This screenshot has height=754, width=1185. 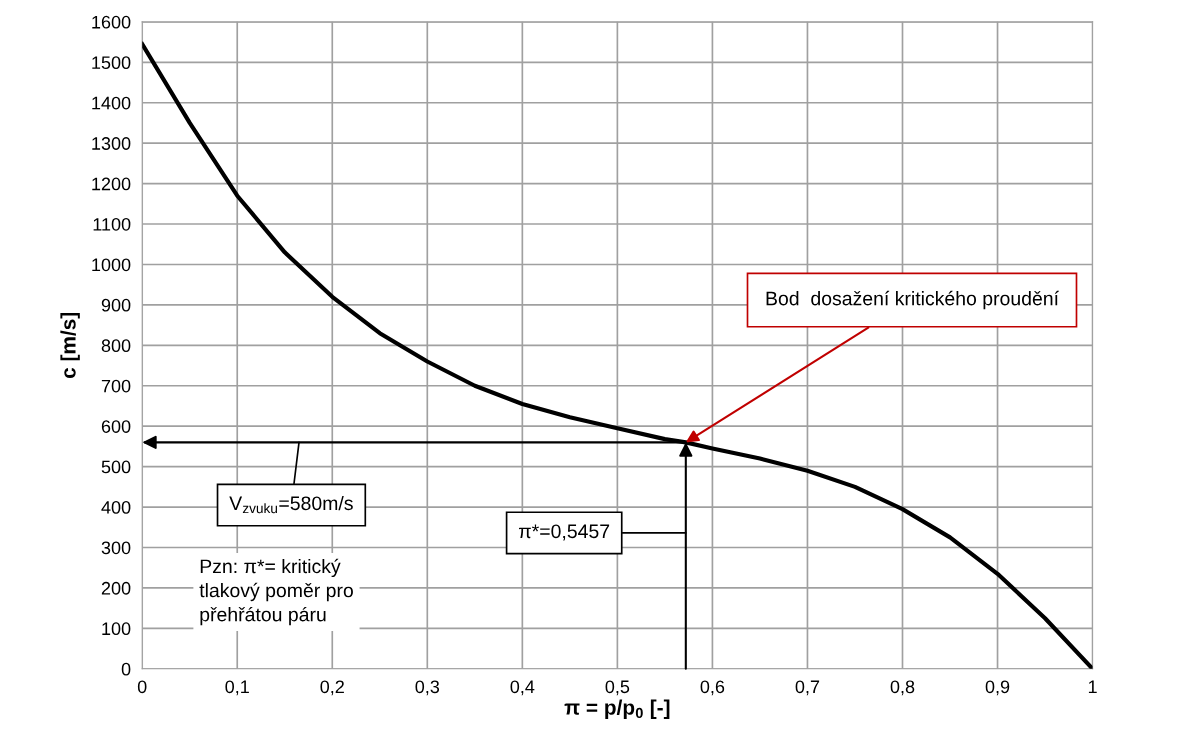 What do you see at coordinates (111, 22) in the screenshot?
I see `y-tick-label: 1600` at bounding box center [111, 22].